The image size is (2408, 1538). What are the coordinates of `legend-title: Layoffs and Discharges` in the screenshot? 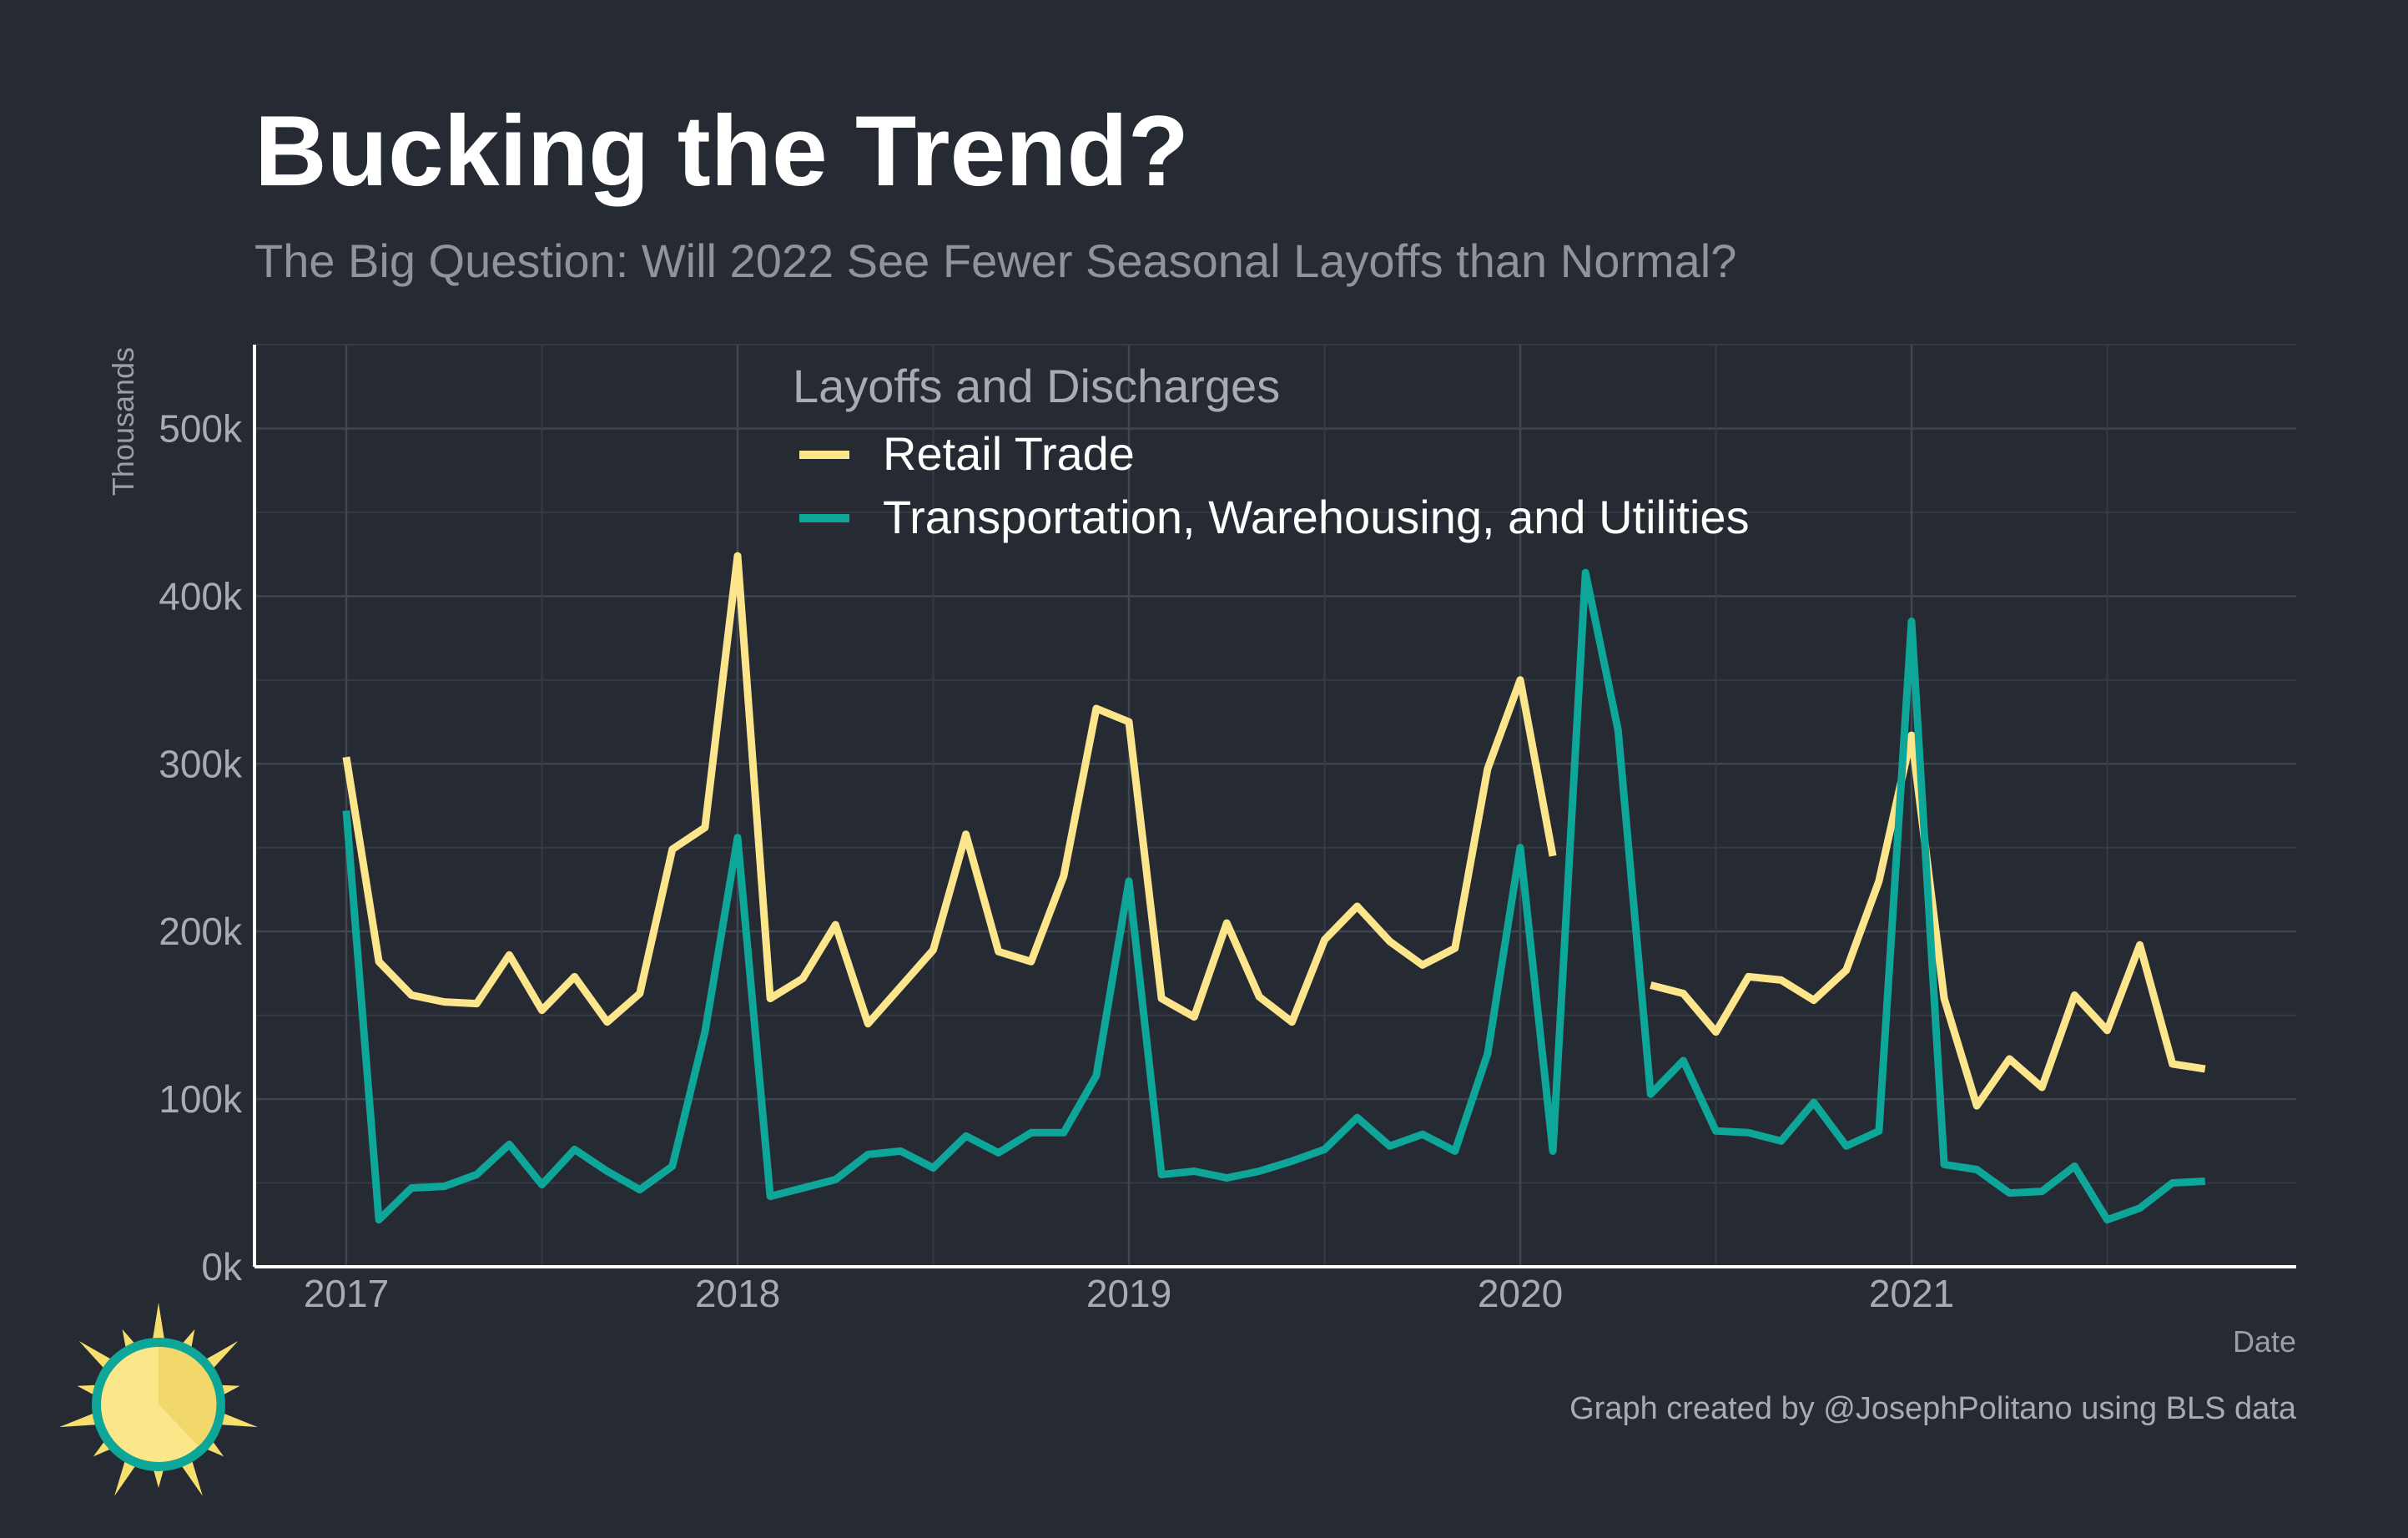 It's located at (1036, 386).